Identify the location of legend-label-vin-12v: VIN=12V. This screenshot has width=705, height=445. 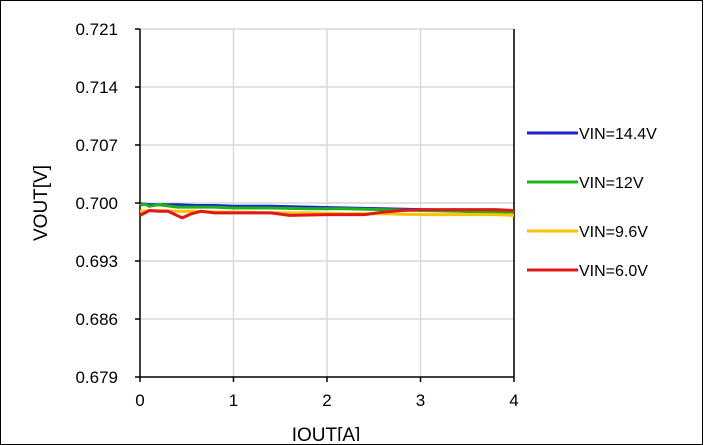
(611, 183).